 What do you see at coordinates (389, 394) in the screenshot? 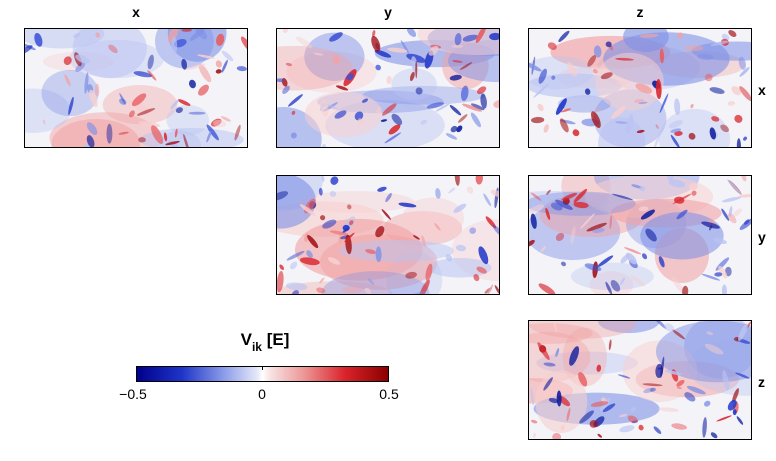
I see `colorbar-tick-max: 0.5` at bounding box center [389, 394].